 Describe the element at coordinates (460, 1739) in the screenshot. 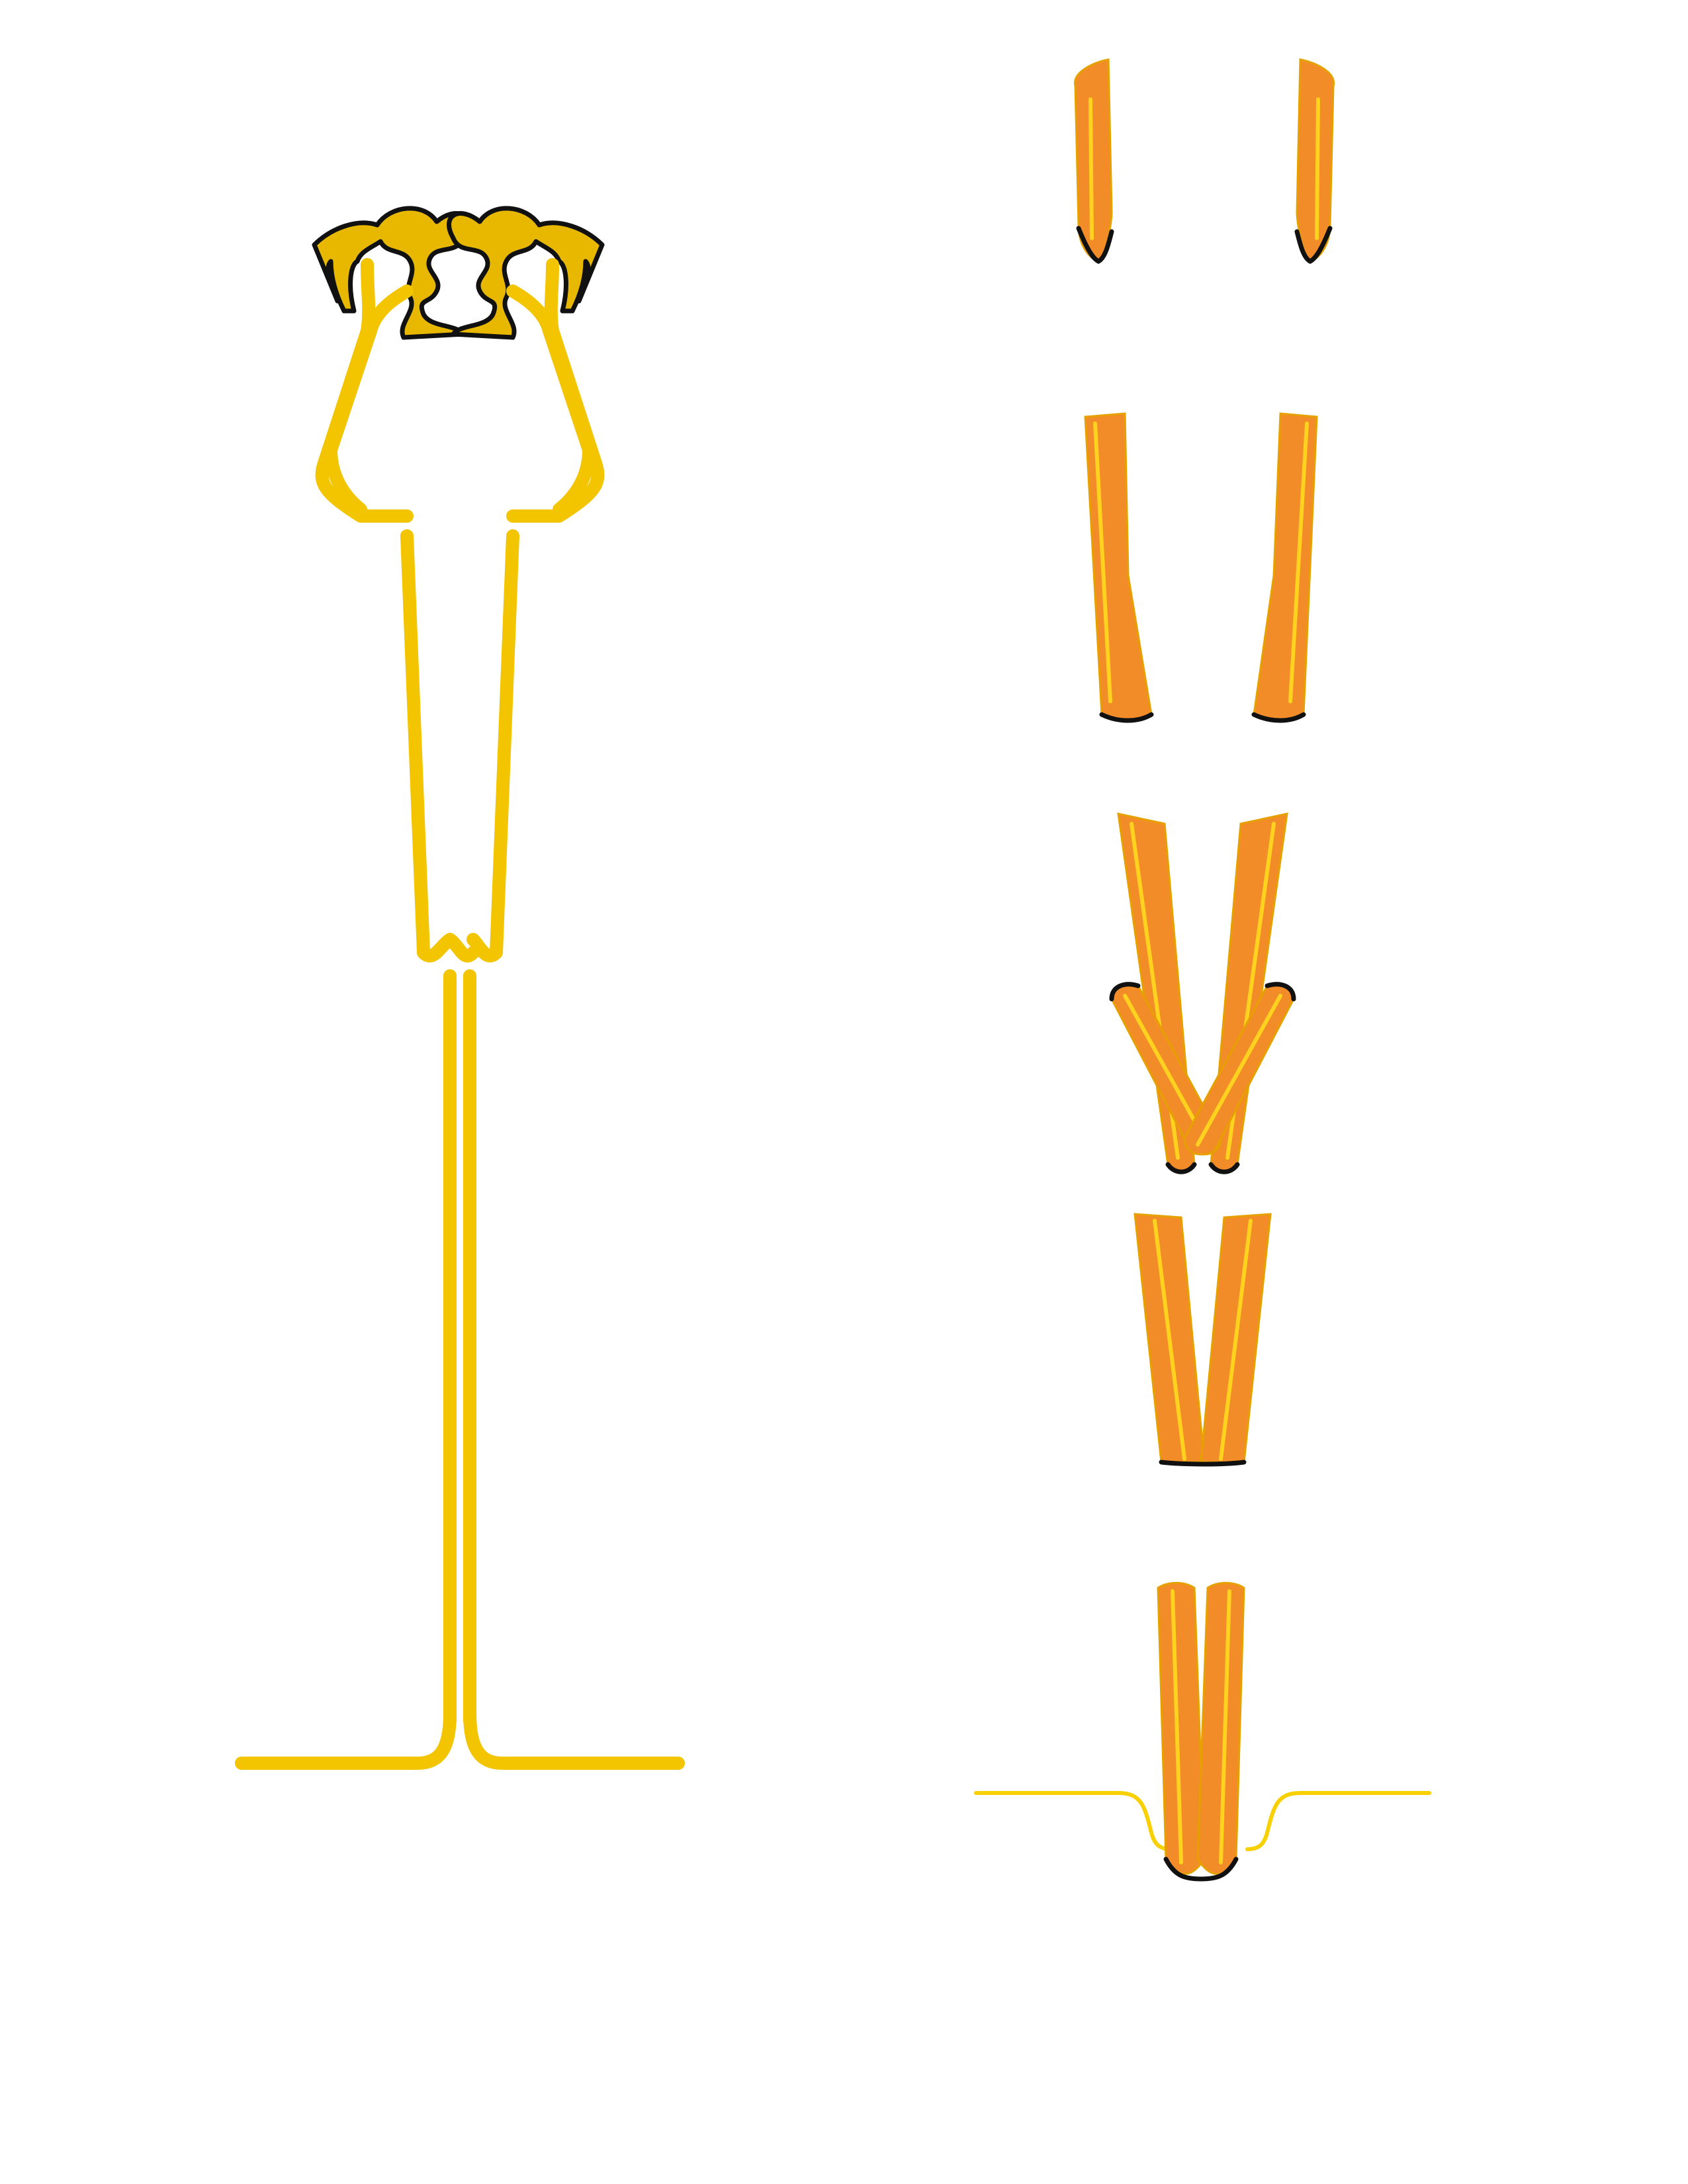

I see `base-spread` at that location.